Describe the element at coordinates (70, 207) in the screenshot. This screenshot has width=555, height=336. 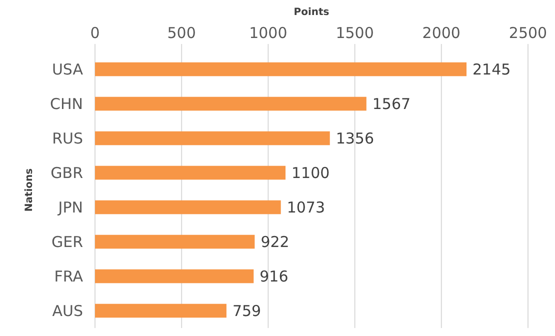
I see `y-tick-label: JPN` at that location.